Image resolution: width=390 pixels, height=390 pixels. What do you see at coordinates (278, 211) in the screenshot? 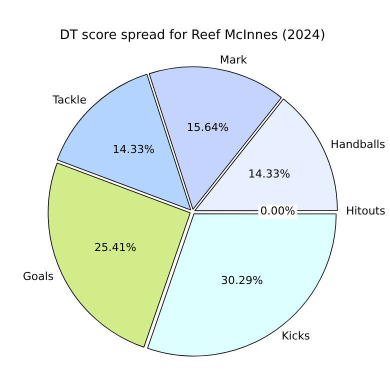
I see `text: 0.00%` at bounding box center [278, 211].